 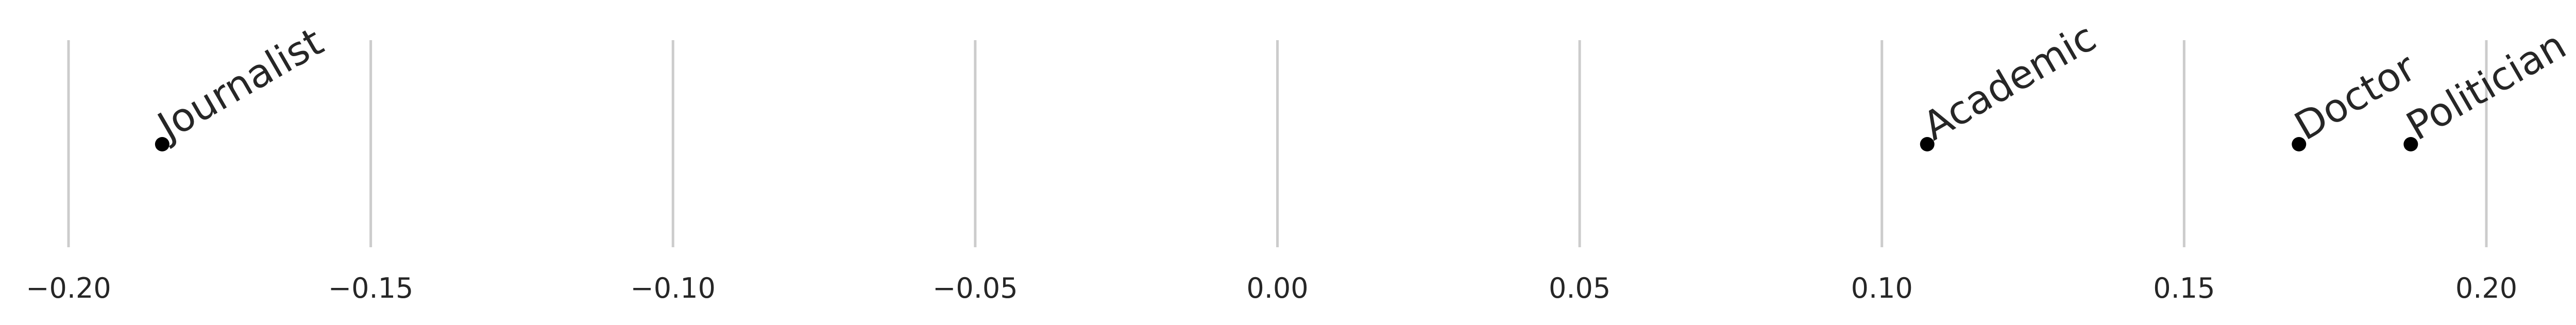 I want to click on data-point-label: Journalist, so click(x=239, y=84).